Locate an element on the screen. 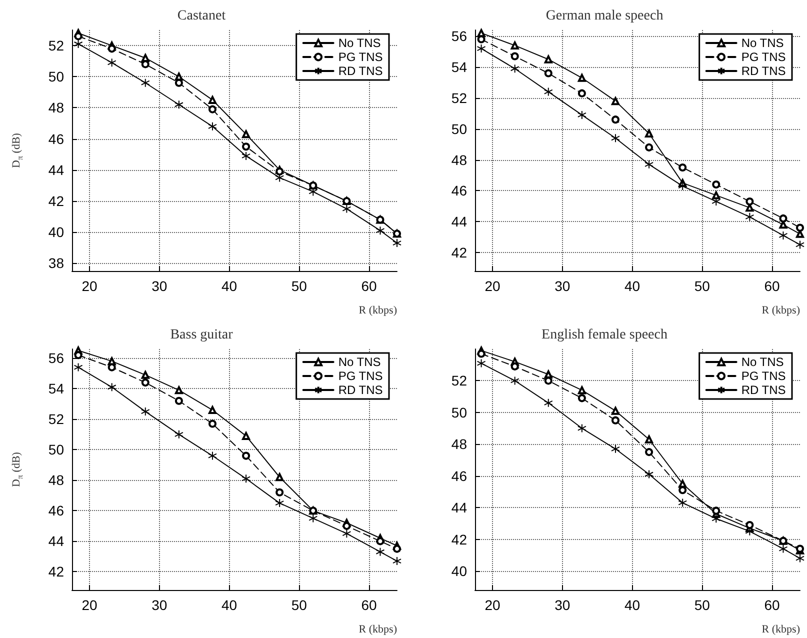  chart-title: Castanet is located at coordinates (201, 16).